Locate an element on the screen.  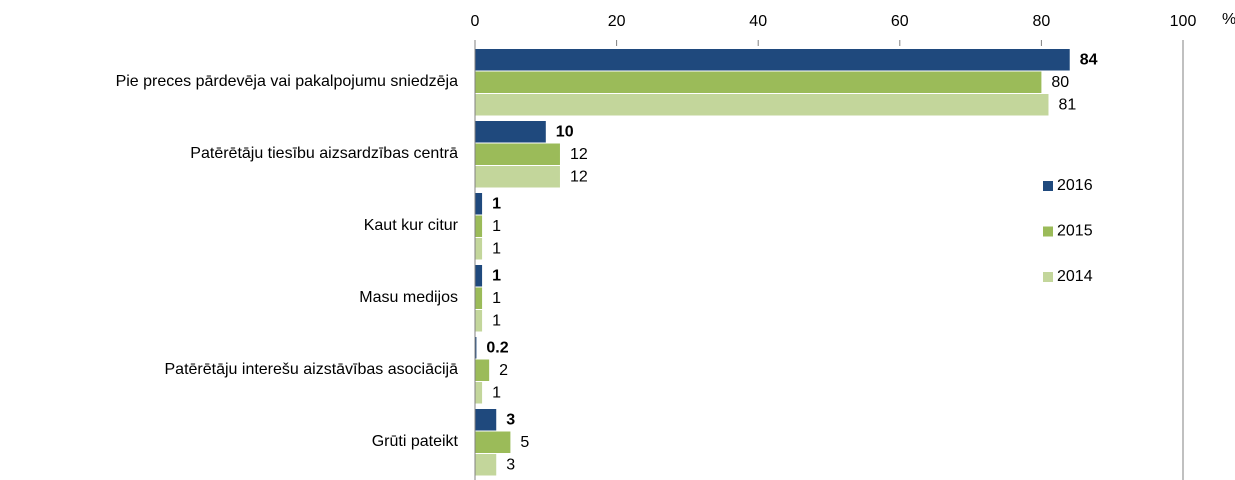
category-label: Kaut kur citur is located at coordinates (411, 225).